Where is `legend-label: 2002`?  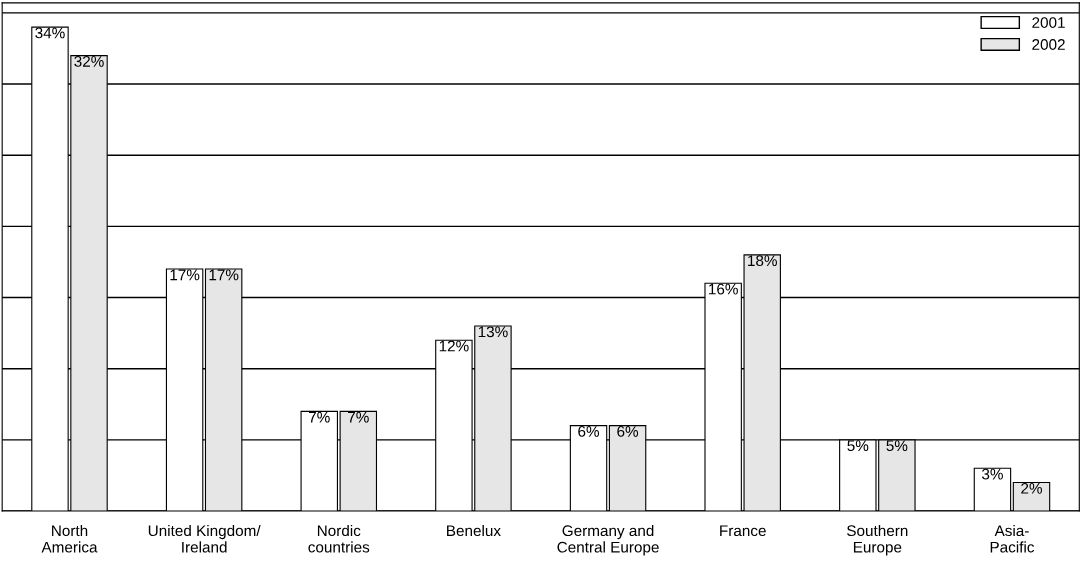 legend-label: 2002 is located at coordinates (1048, 44).